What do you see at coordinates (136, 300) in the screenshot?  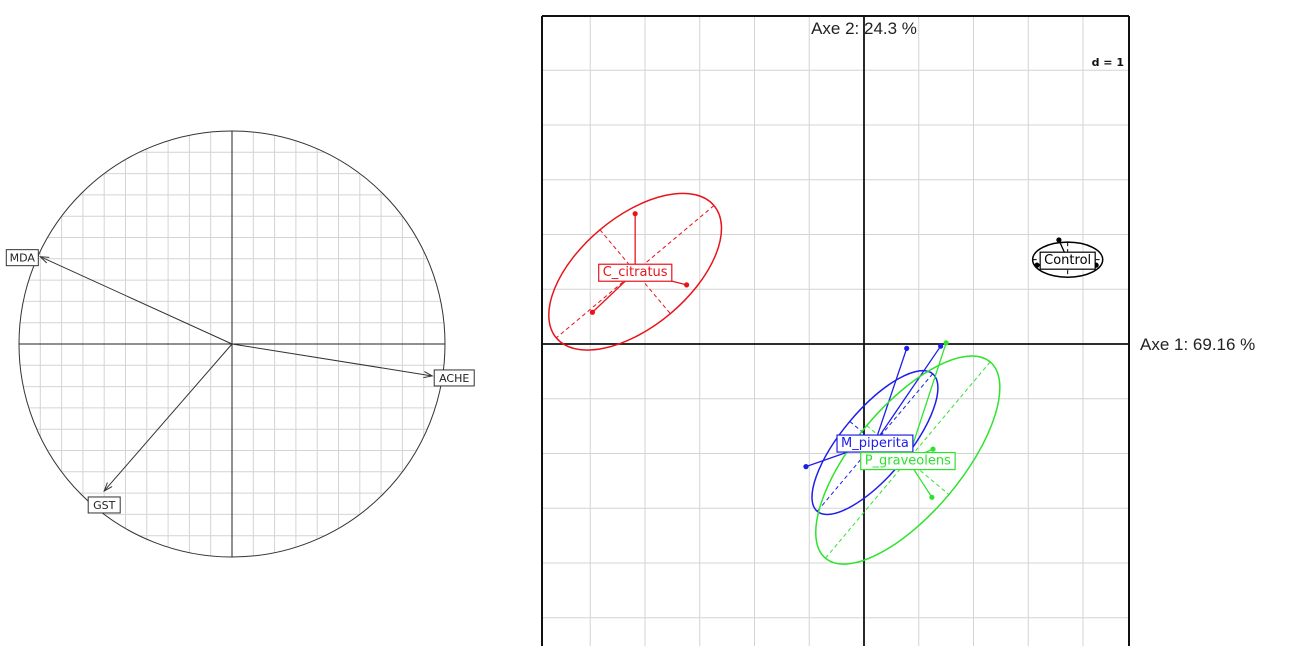 I see `arrow-mda` at bounding box center [136, 300].